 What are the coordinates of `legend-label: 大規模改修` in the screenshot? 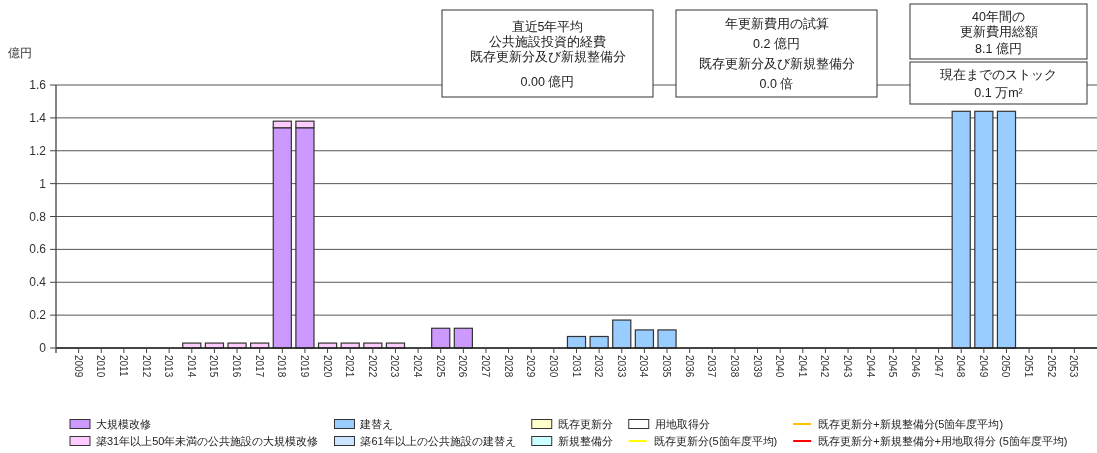 It's located at (123, 424).